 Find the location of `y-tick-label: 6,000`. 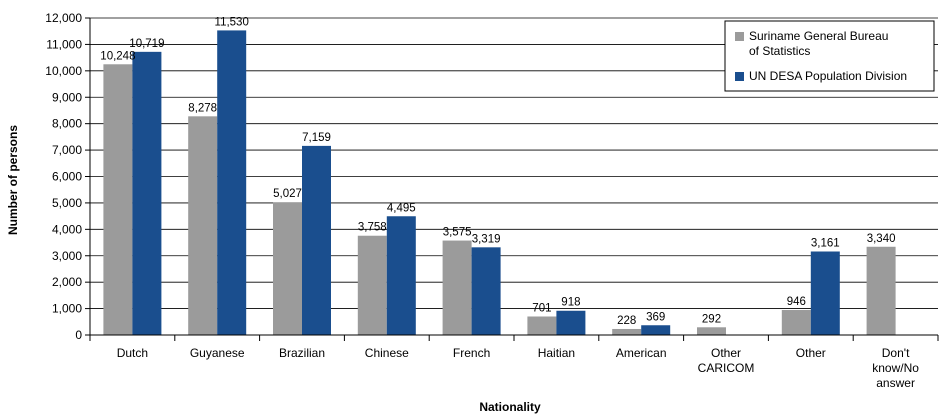

y-tick-label: 6,000 is located at coordinates (67, 177).